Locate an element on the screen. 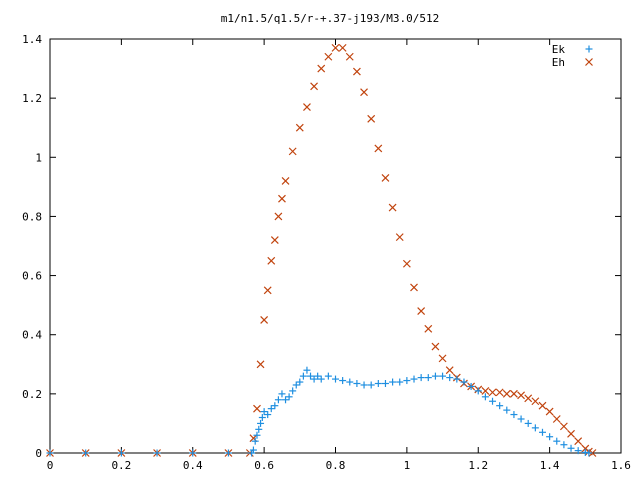 This screenshot has height=480, width=640. legend-label: Eh is located at coordinates (558, 62).